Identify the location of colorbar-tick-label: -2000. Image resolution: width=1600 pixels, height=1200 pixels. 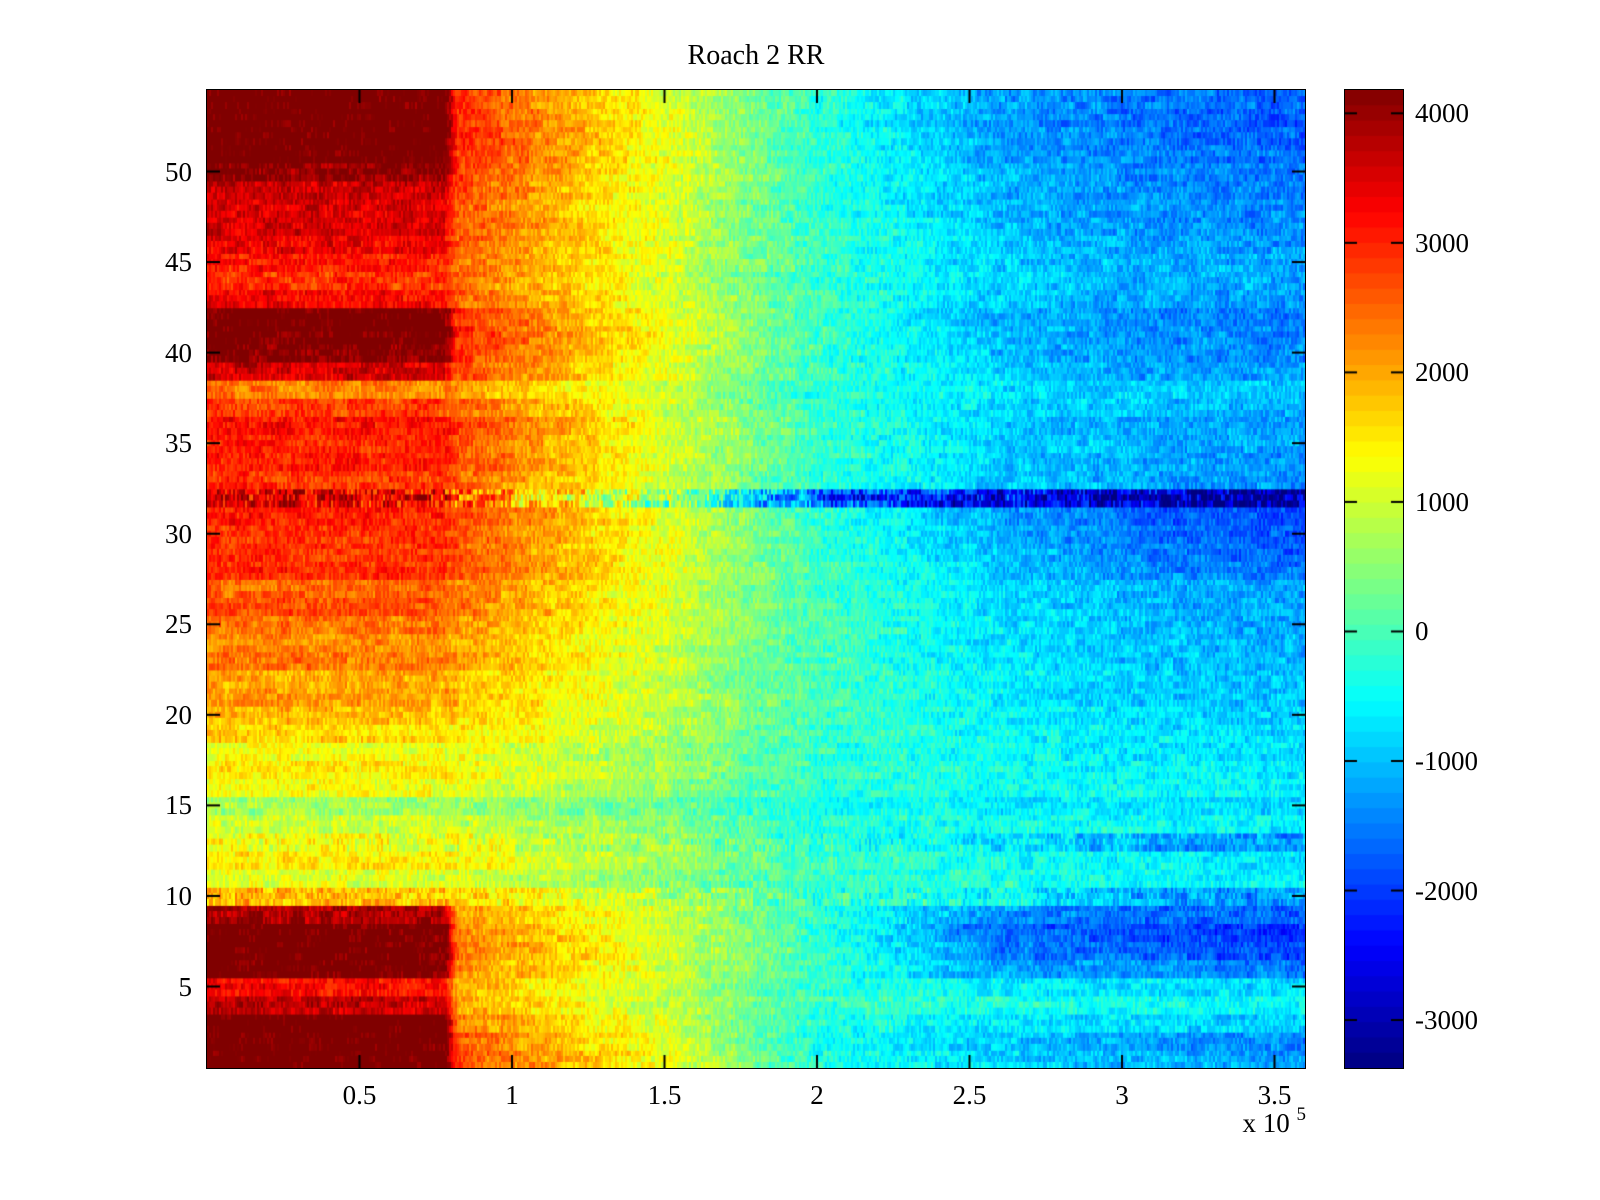
(1446, 890).